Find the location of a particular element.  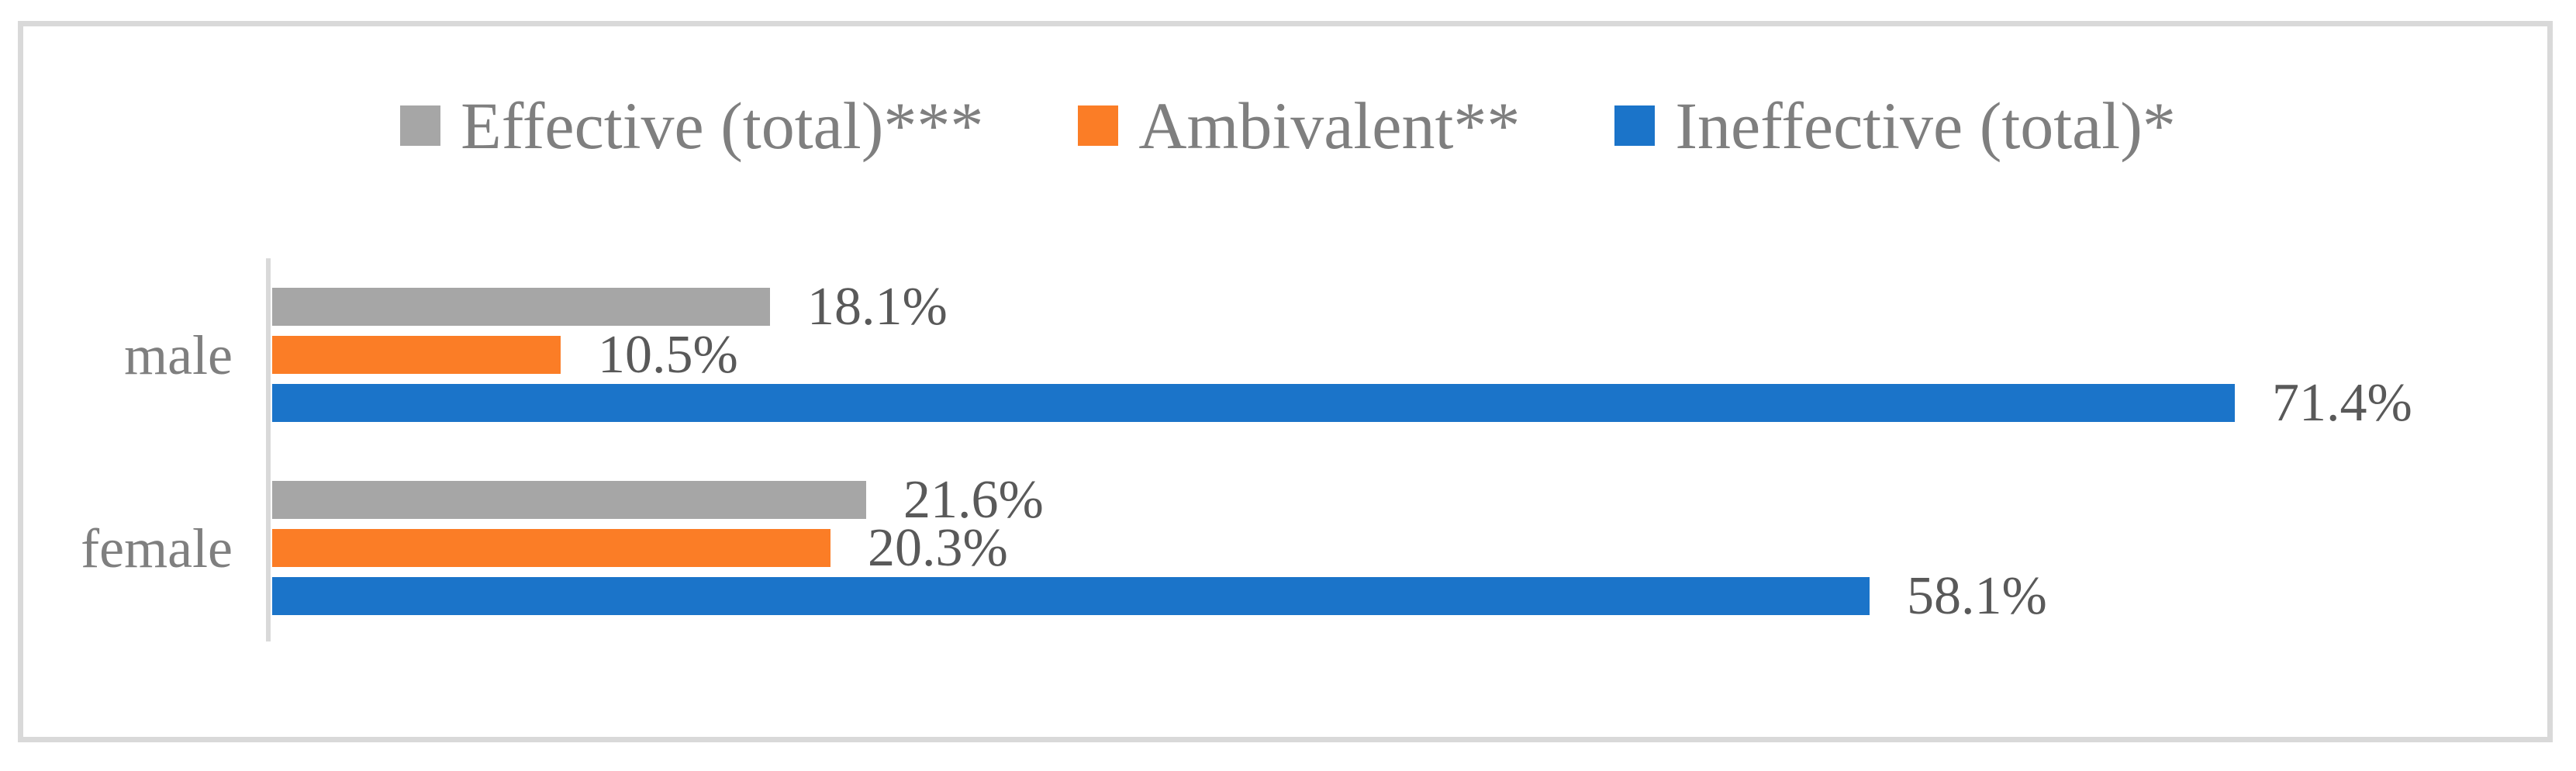

bar-female-ineffective is located at coordinates (1071, 596).